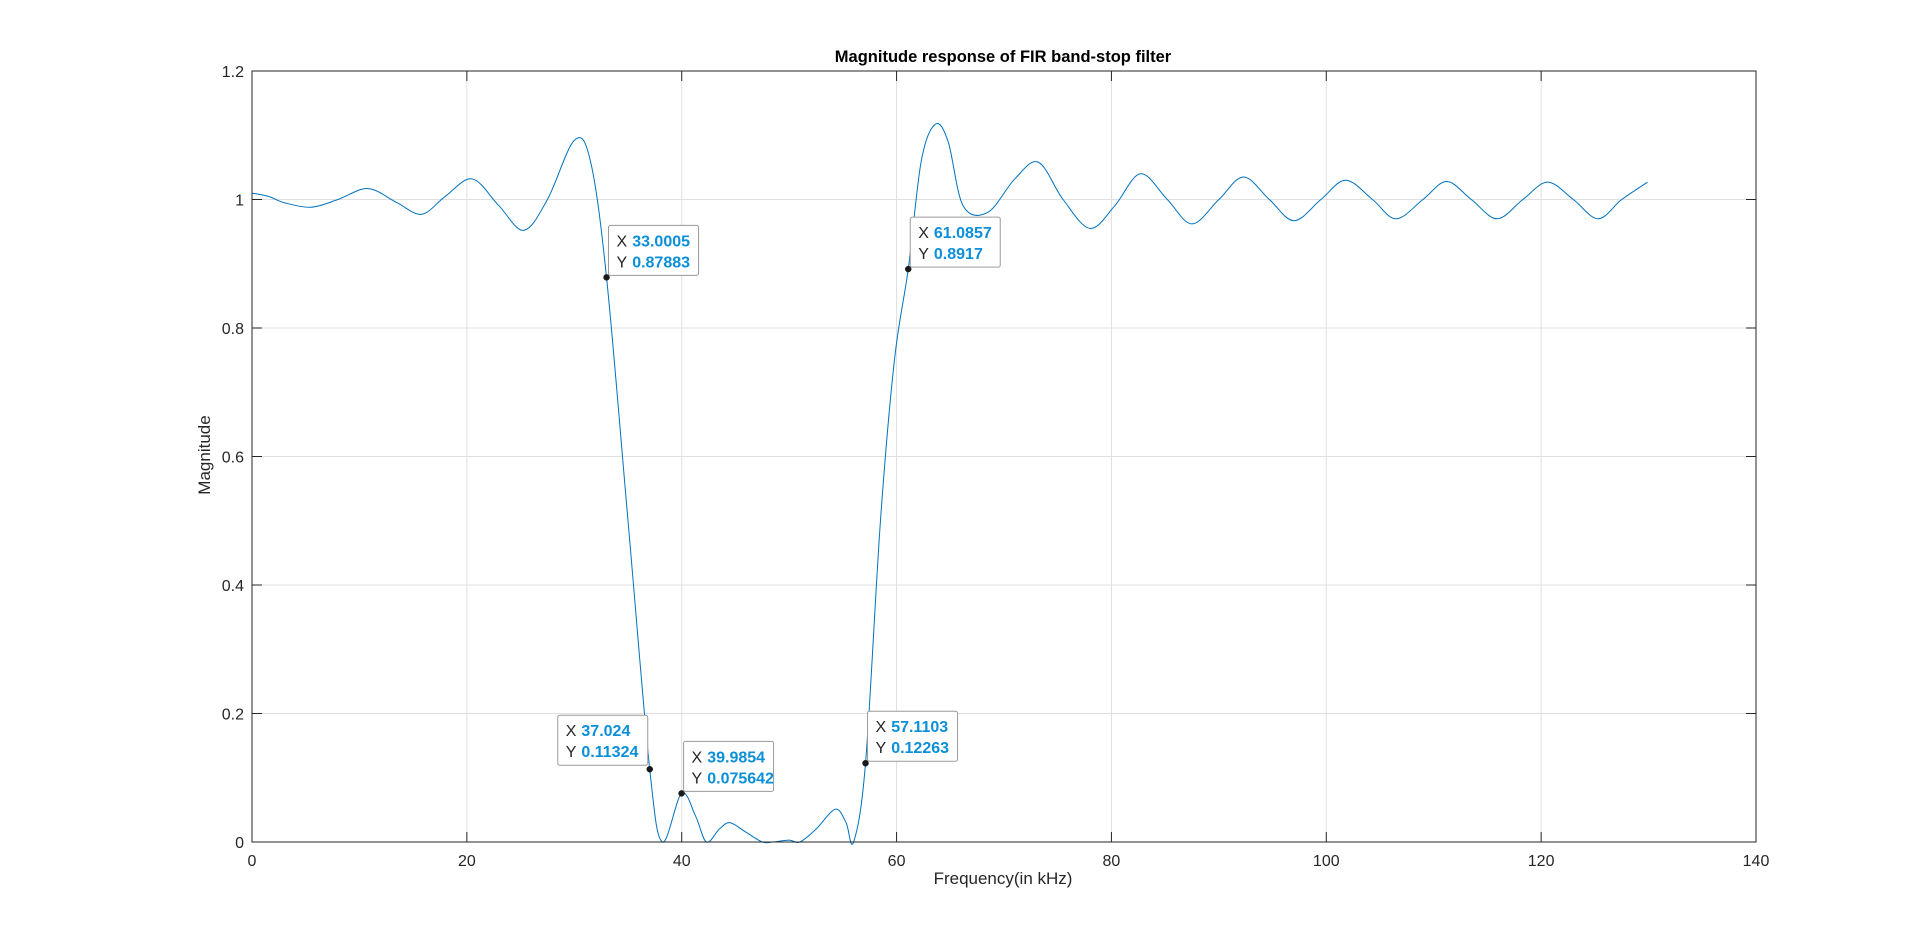 The width and height of the screenshot is (1920, 936). Describe the element at coordinates (239, 843) in the screenshot. I see `y-tick-label: 0` at that location.